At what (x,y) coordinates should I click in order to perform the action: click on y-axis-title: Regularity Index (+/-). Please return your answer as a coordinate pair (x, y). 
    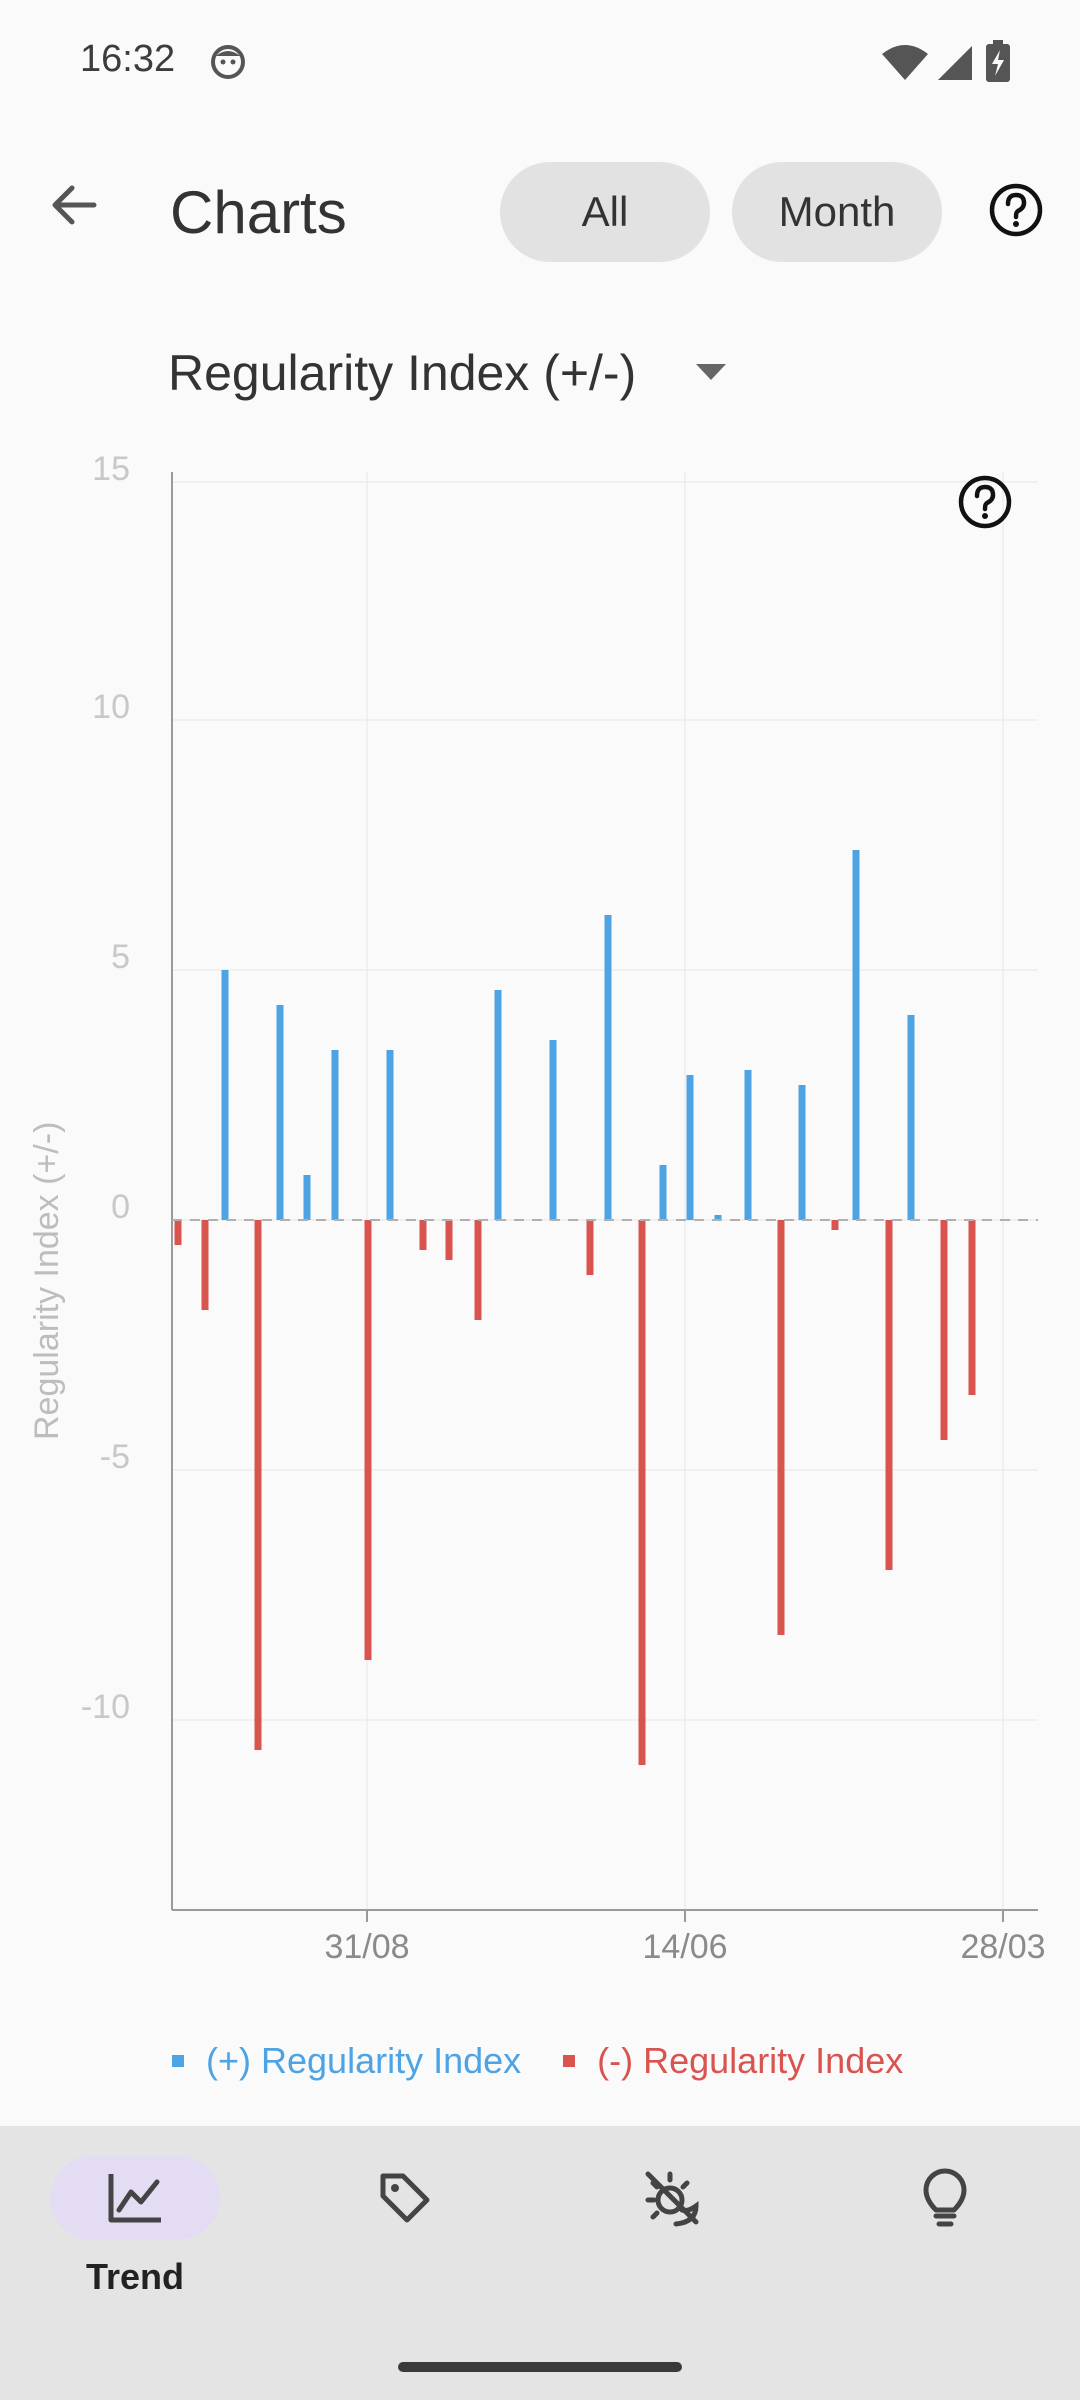
    Looking at the image, I should click on (47, 1281).